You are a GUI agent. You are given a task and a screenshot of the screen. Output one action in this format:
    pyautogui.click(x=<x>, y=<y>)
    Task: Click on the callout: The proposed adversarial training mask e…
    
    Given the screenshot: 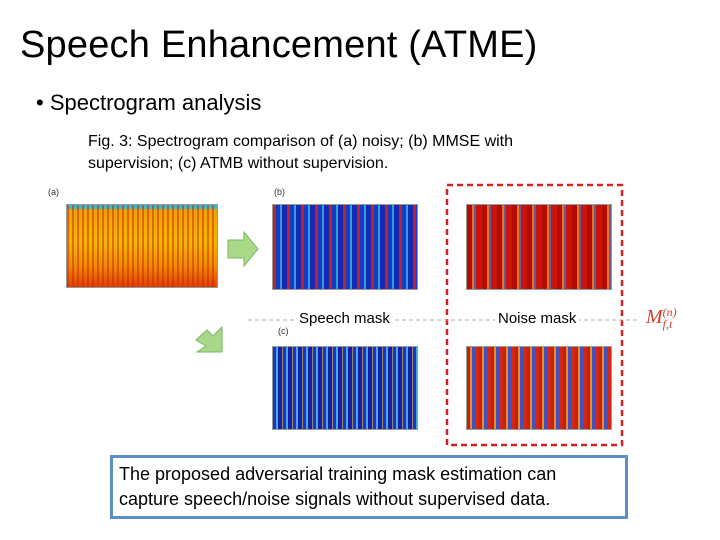 What is the action you would take?
    pyautogui.click(x=369, y=487)
    